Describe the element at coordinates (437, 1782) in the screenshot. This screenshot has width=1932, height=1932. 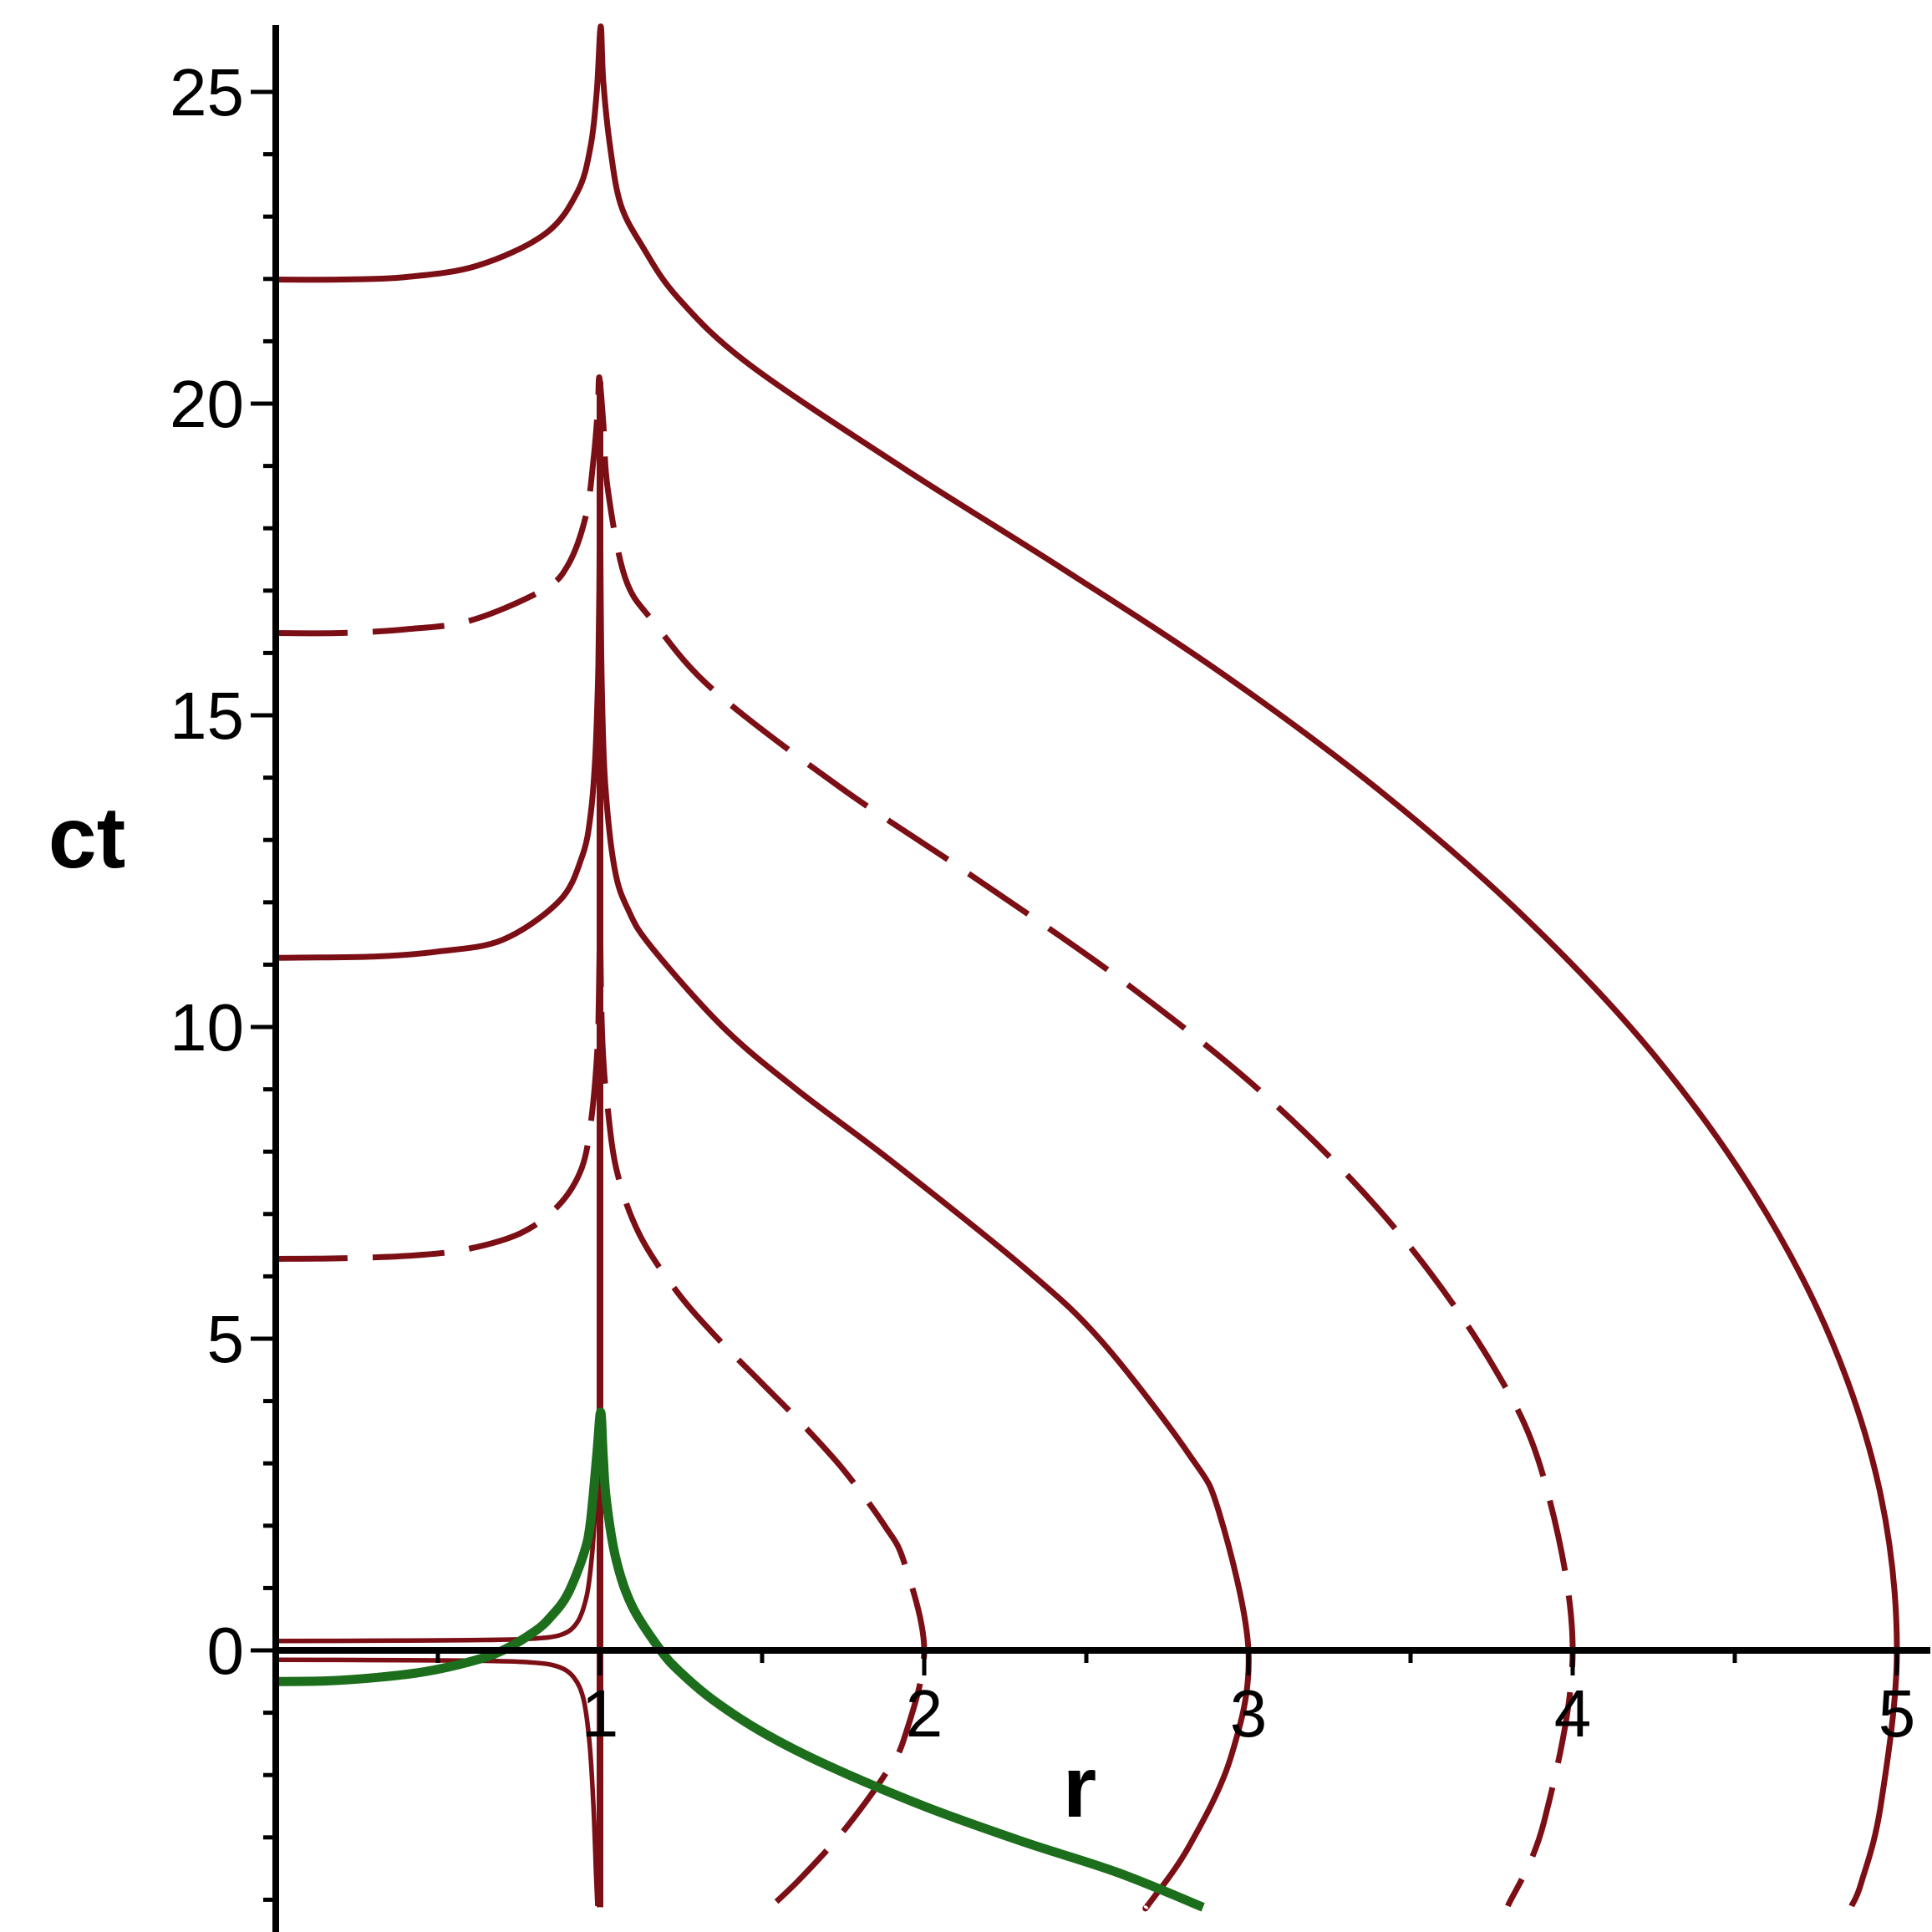
I see `series-horizon-hugger-lower` at that location.